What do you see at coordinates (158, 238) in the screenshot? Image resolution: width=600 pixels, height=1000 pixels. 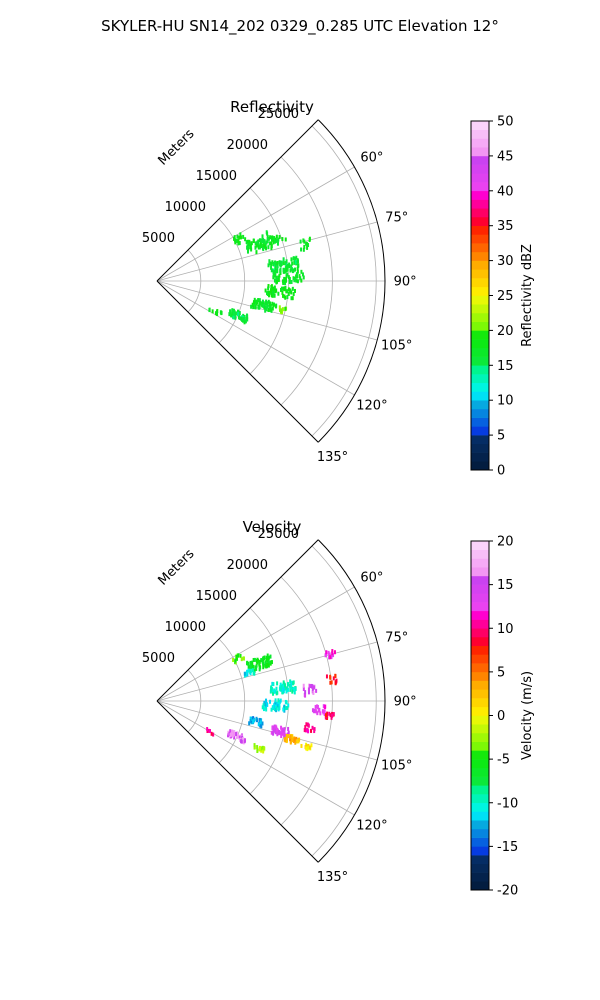 I see `radial-tick-label: 5000` at bounding box center [158, 238].